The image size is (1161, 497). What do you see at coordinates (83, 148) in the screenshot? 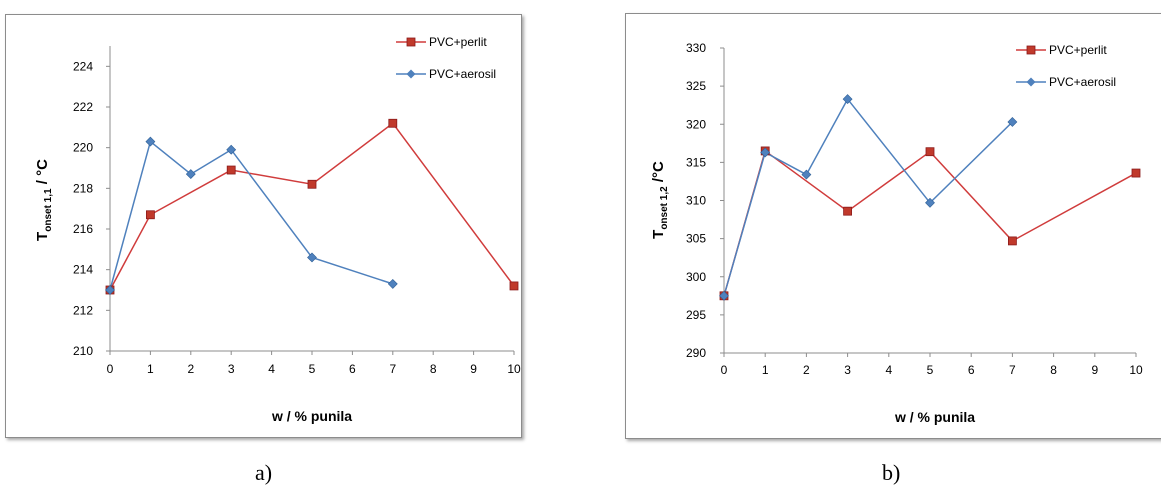
I see `y-tick-label: 220` at bounding box center [83, 148].